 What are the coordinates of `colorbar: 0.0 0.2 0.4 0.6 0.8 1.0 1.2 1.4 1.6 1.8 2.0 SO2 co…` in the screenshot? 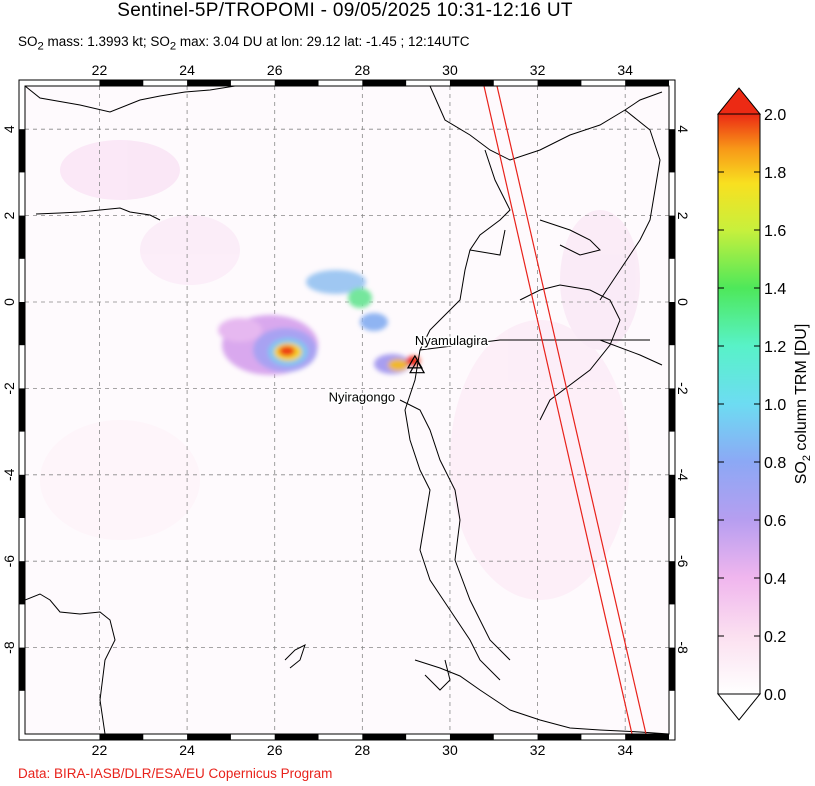 It's located at (764, 404).